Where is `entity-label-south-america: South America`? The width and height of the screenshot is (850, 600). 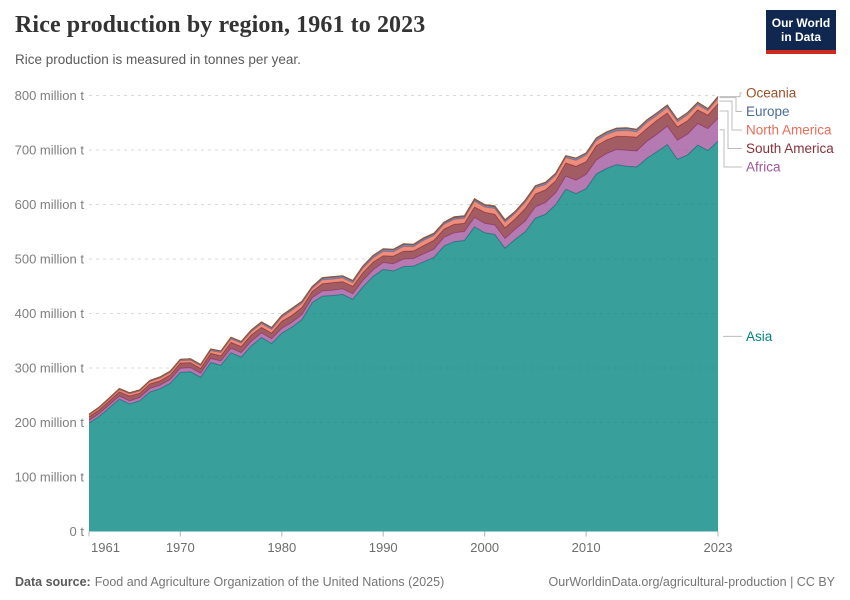 entity-label-south-america: South America is located at coordinates (790, 148).